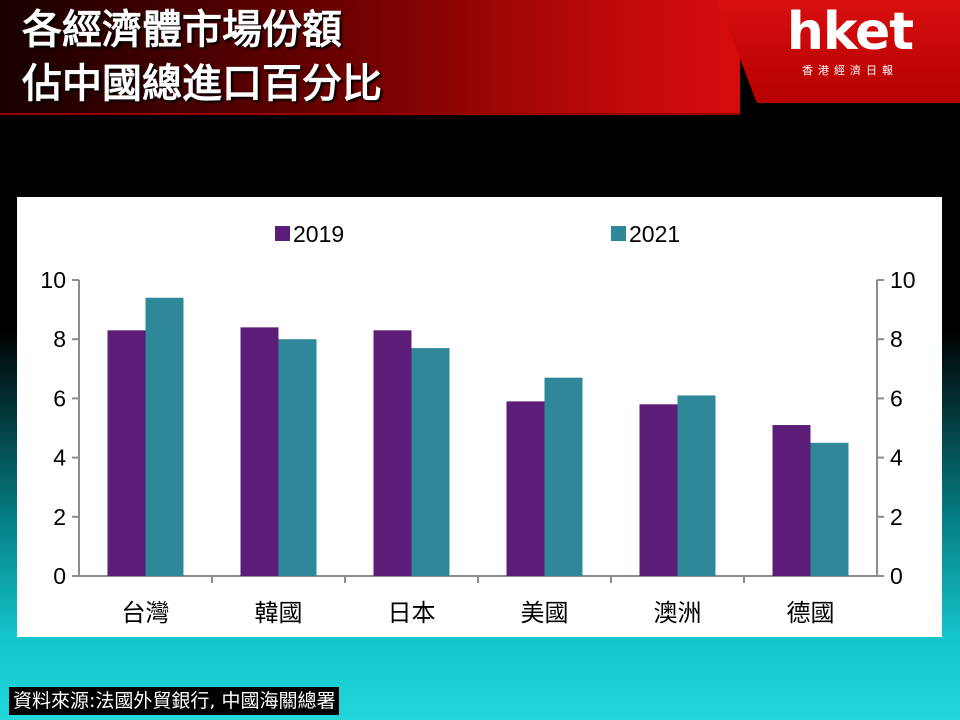 The width and height of the screenshot is (960, 720). What do you see at coordinates (282, 233) in the screenshot?
I see `legend-swatch-2019` at bounding box center [282, 233].